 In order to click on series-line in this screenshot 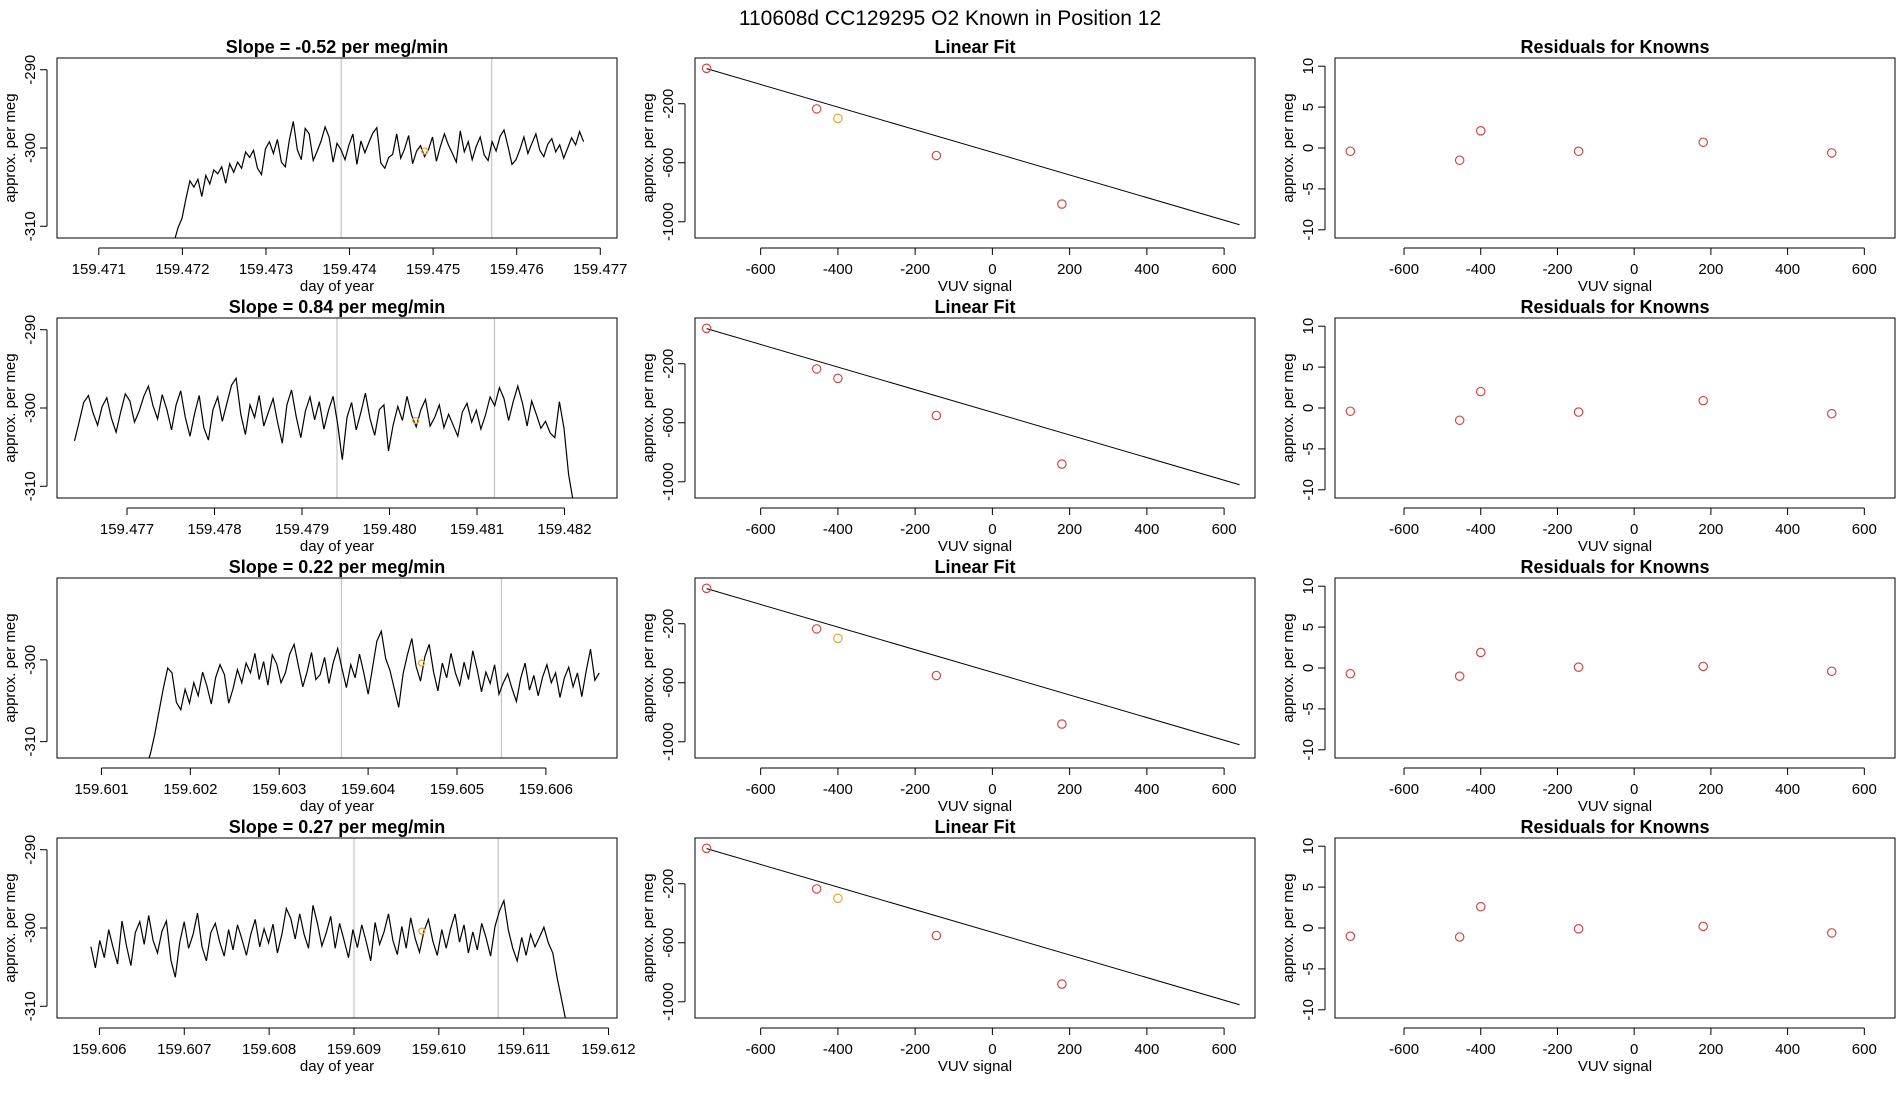, I will do `click(323, 437)`.